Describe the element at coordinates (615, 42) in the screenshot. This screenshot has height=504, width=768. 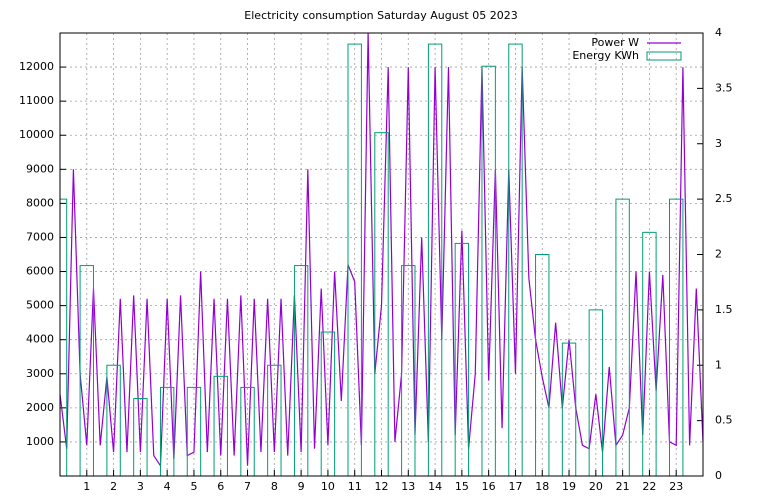
I see `legend-label: Power W` at that location.